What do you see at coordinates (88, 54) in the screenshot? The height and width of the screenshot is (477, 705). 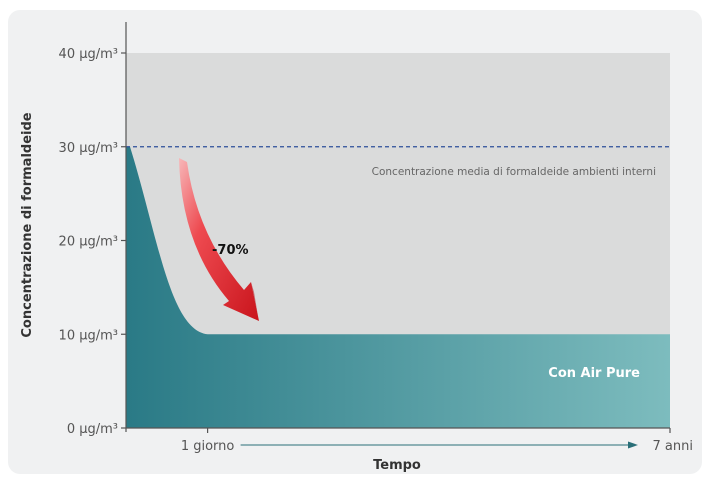 I see `y-tick-label: 40 µg/m³` at bounding box center [88, 54].